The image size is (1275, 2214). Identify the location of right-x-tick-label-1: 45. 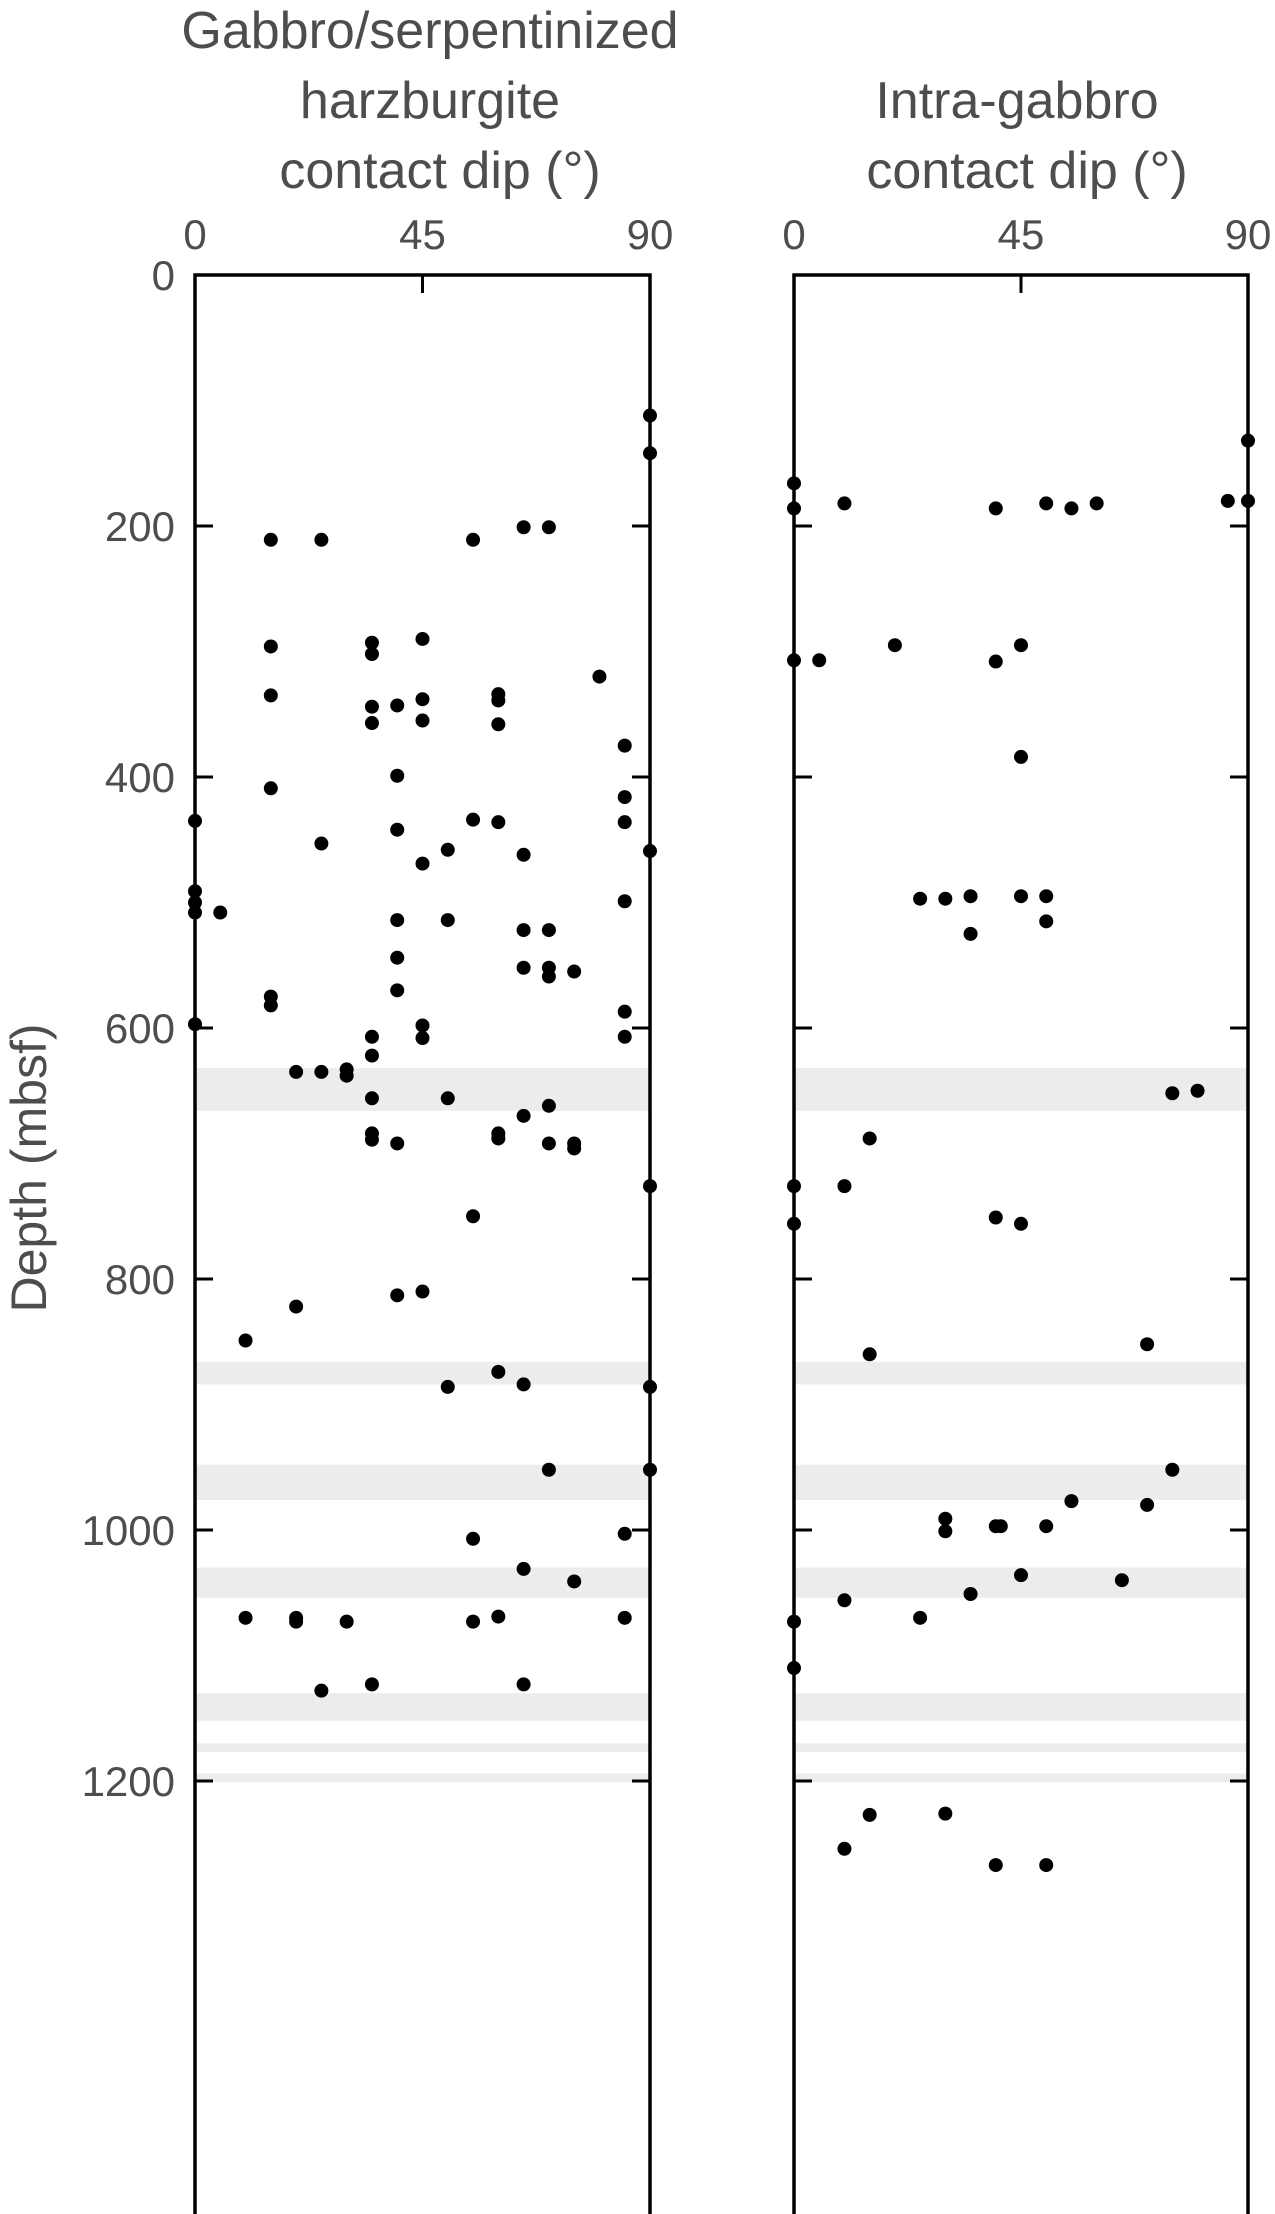
(1021, 234).